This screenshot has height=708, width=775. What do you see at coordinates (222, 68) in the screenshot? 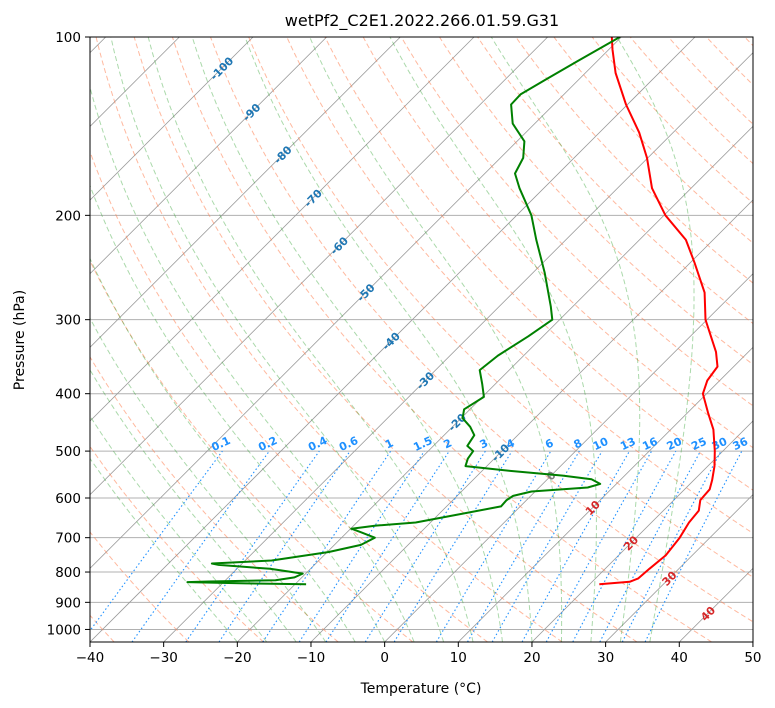
I see `adiabat-label: -100` at bounding box center [222, 68].